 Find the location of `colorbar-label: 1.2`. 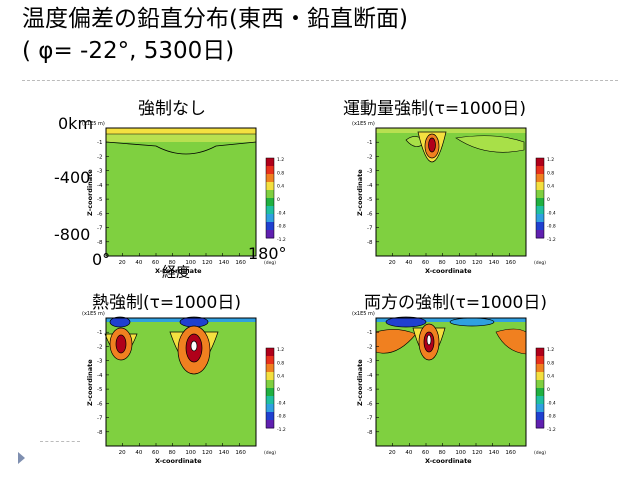

colorbar-label: 1.2 is located at coordinates (550, 350).